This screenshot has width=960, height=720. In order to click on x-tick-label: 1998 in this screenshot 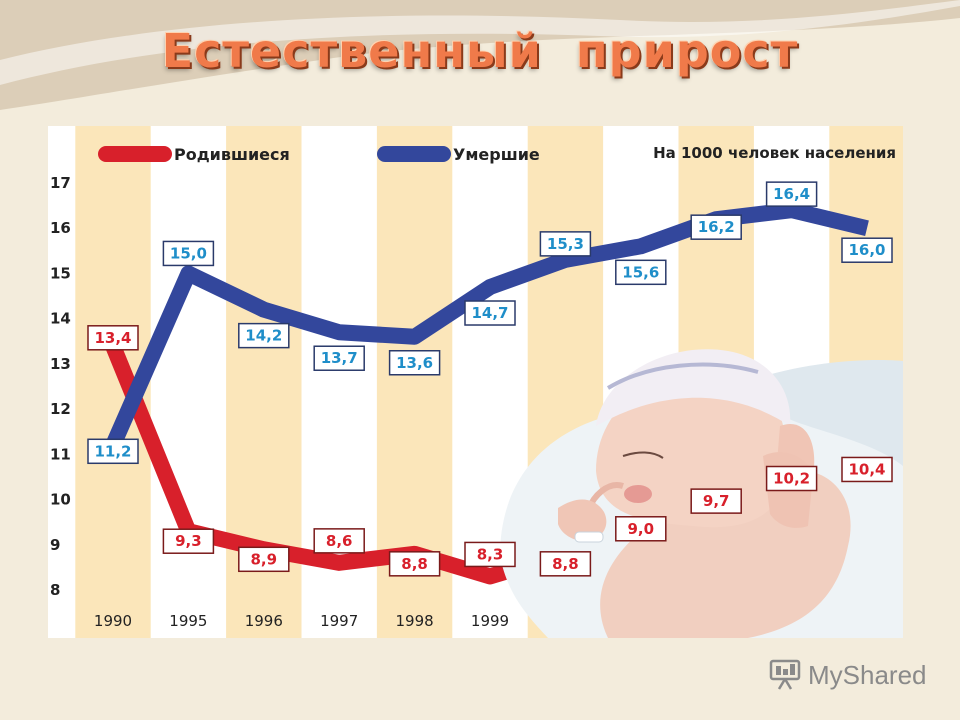, I will do `click(415, 621)`.